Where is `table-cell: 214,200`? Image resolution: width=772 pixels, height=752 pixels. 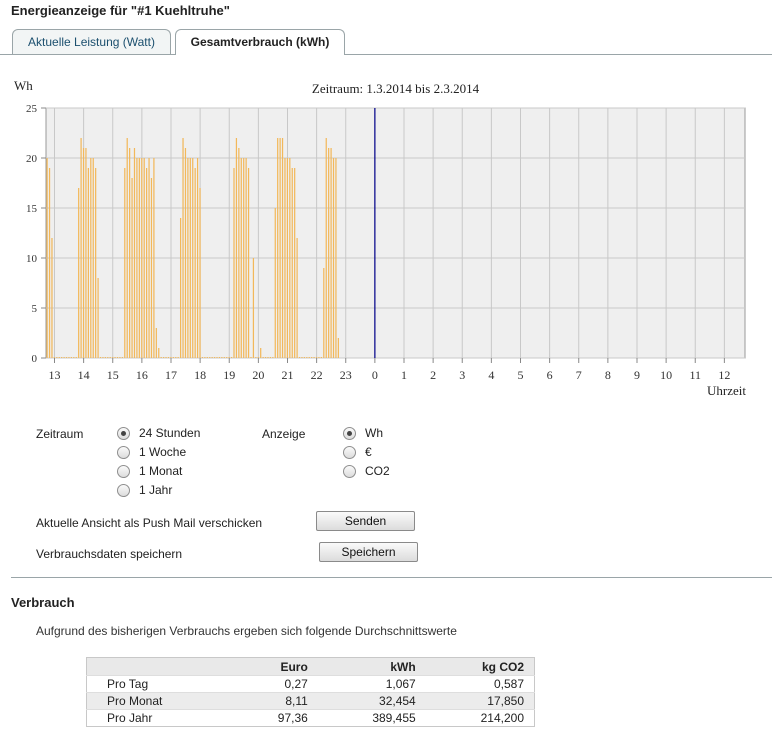
table-cell: 214,200 is located at coordinates (480, 718).